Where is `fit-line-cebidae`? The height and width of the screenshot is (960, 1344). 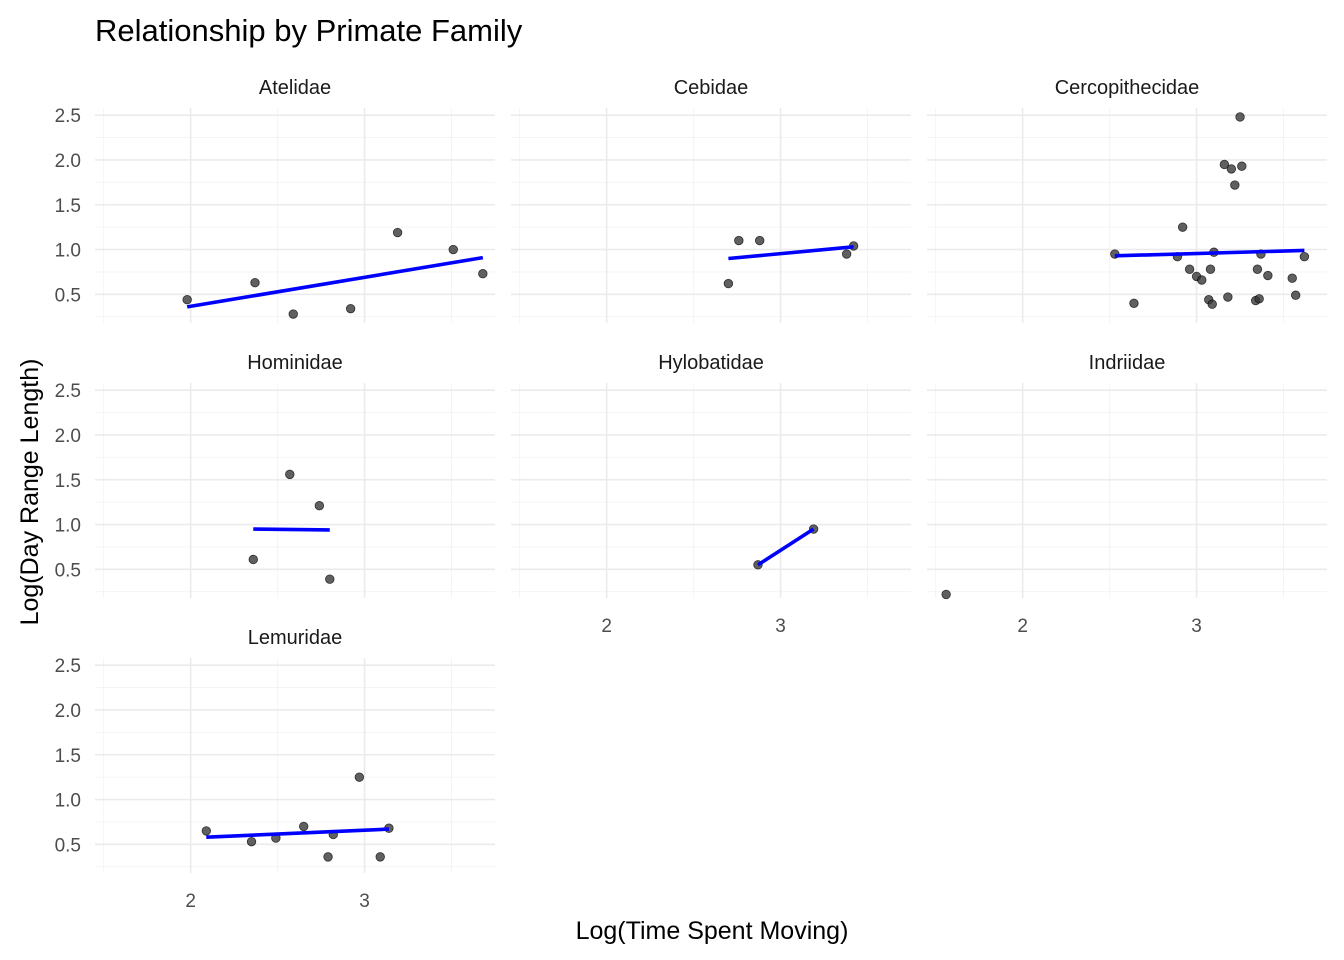
fit-line-cebidae is located at coordinates (791, 253).